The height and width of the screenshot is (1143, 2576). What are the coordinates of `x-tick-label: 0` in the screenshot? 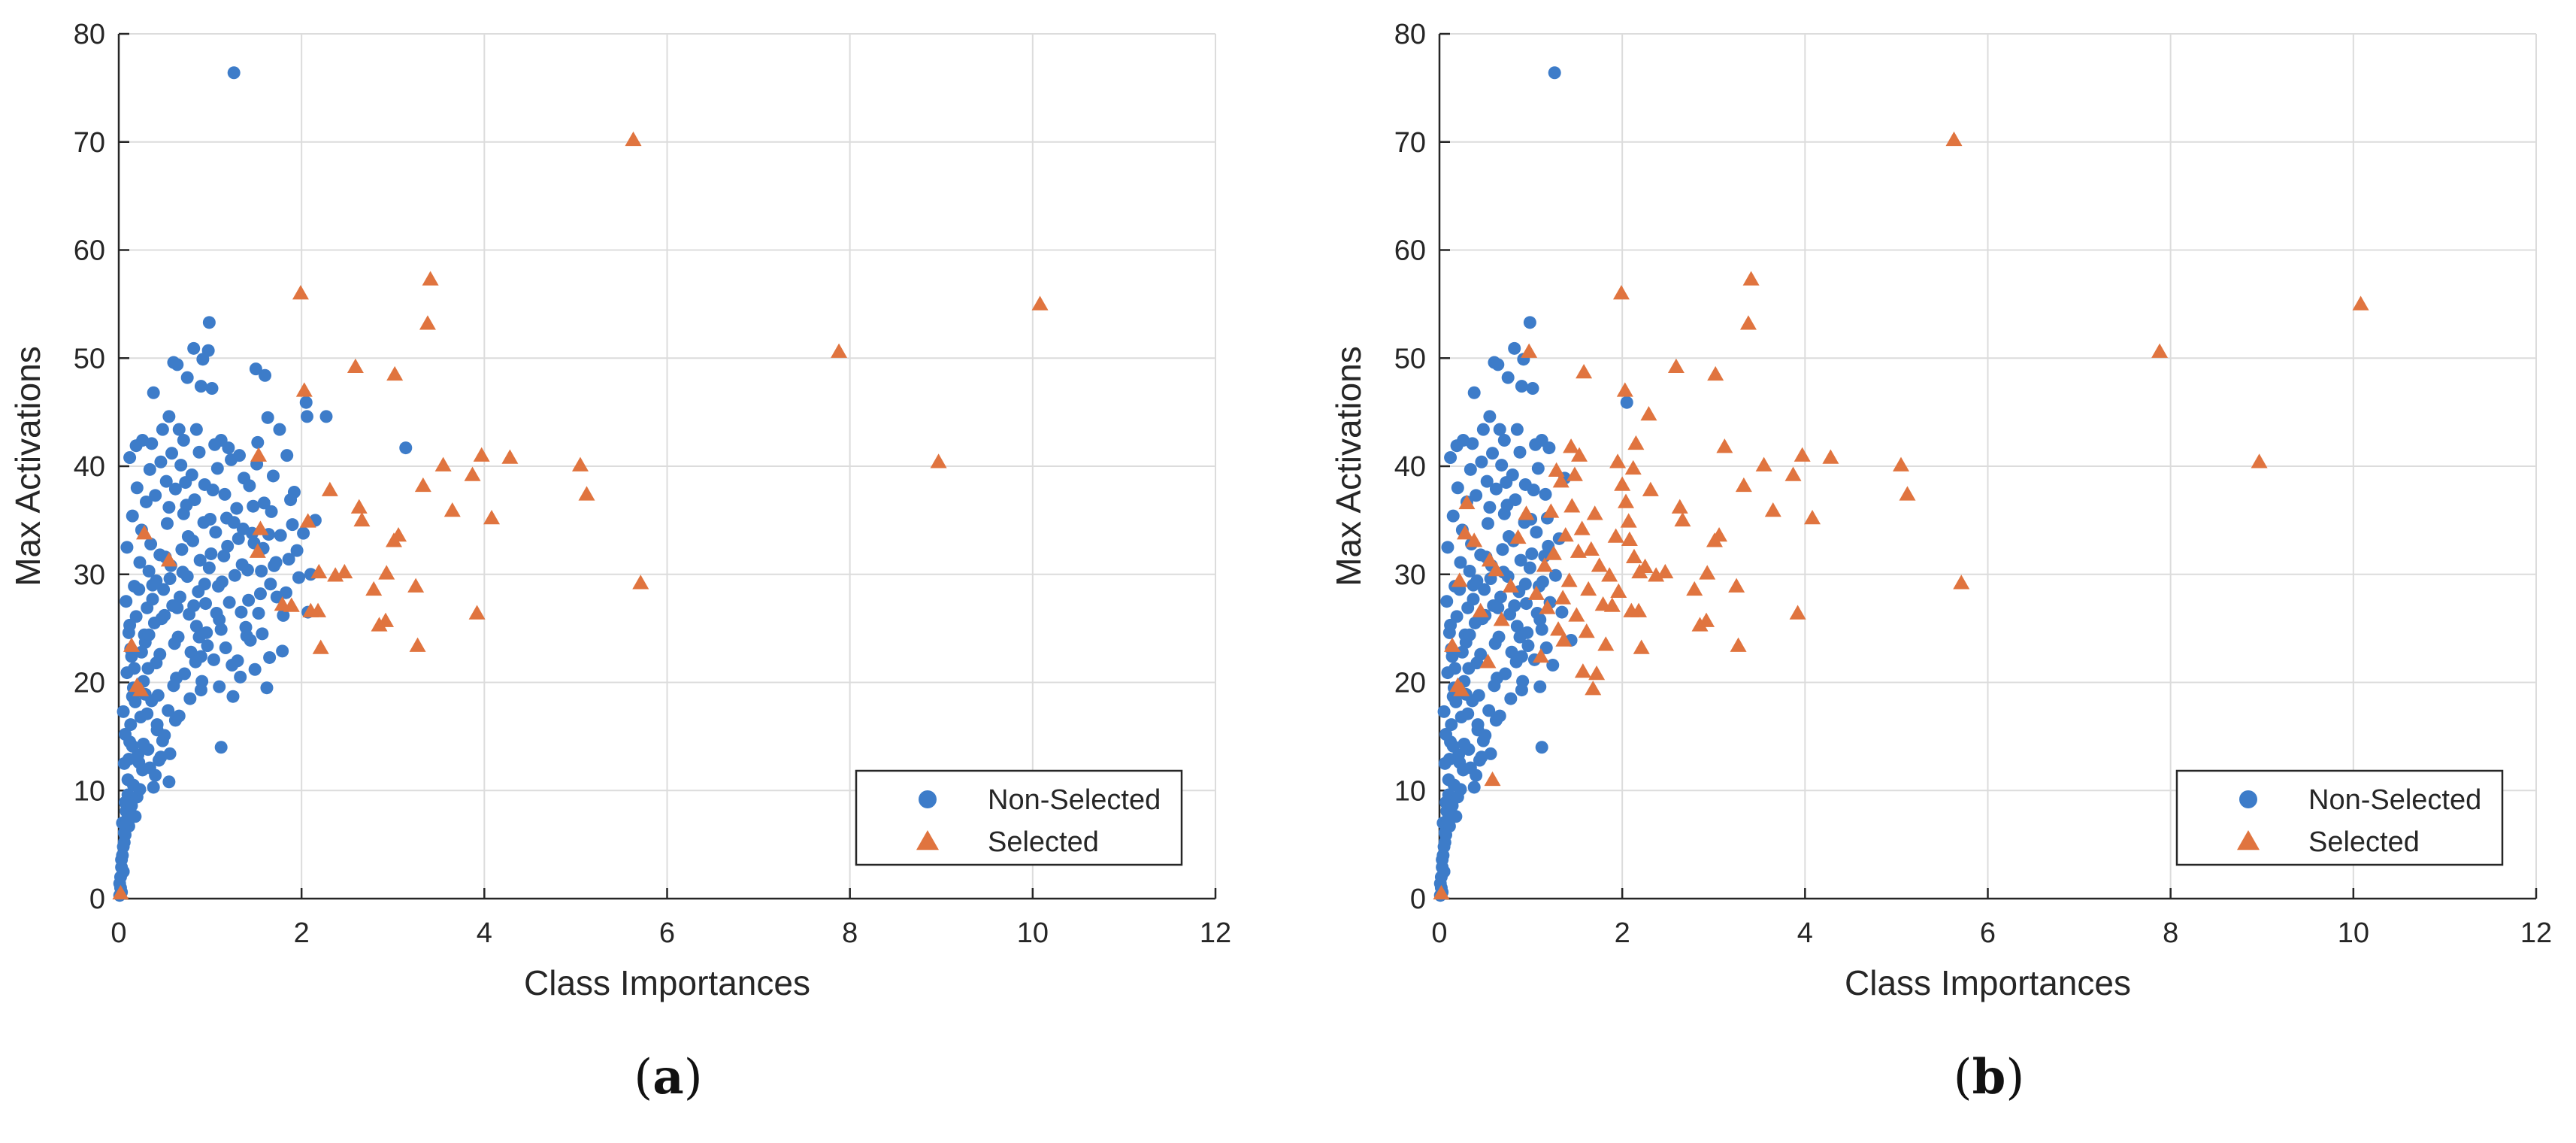 It's located at (1439, 933).